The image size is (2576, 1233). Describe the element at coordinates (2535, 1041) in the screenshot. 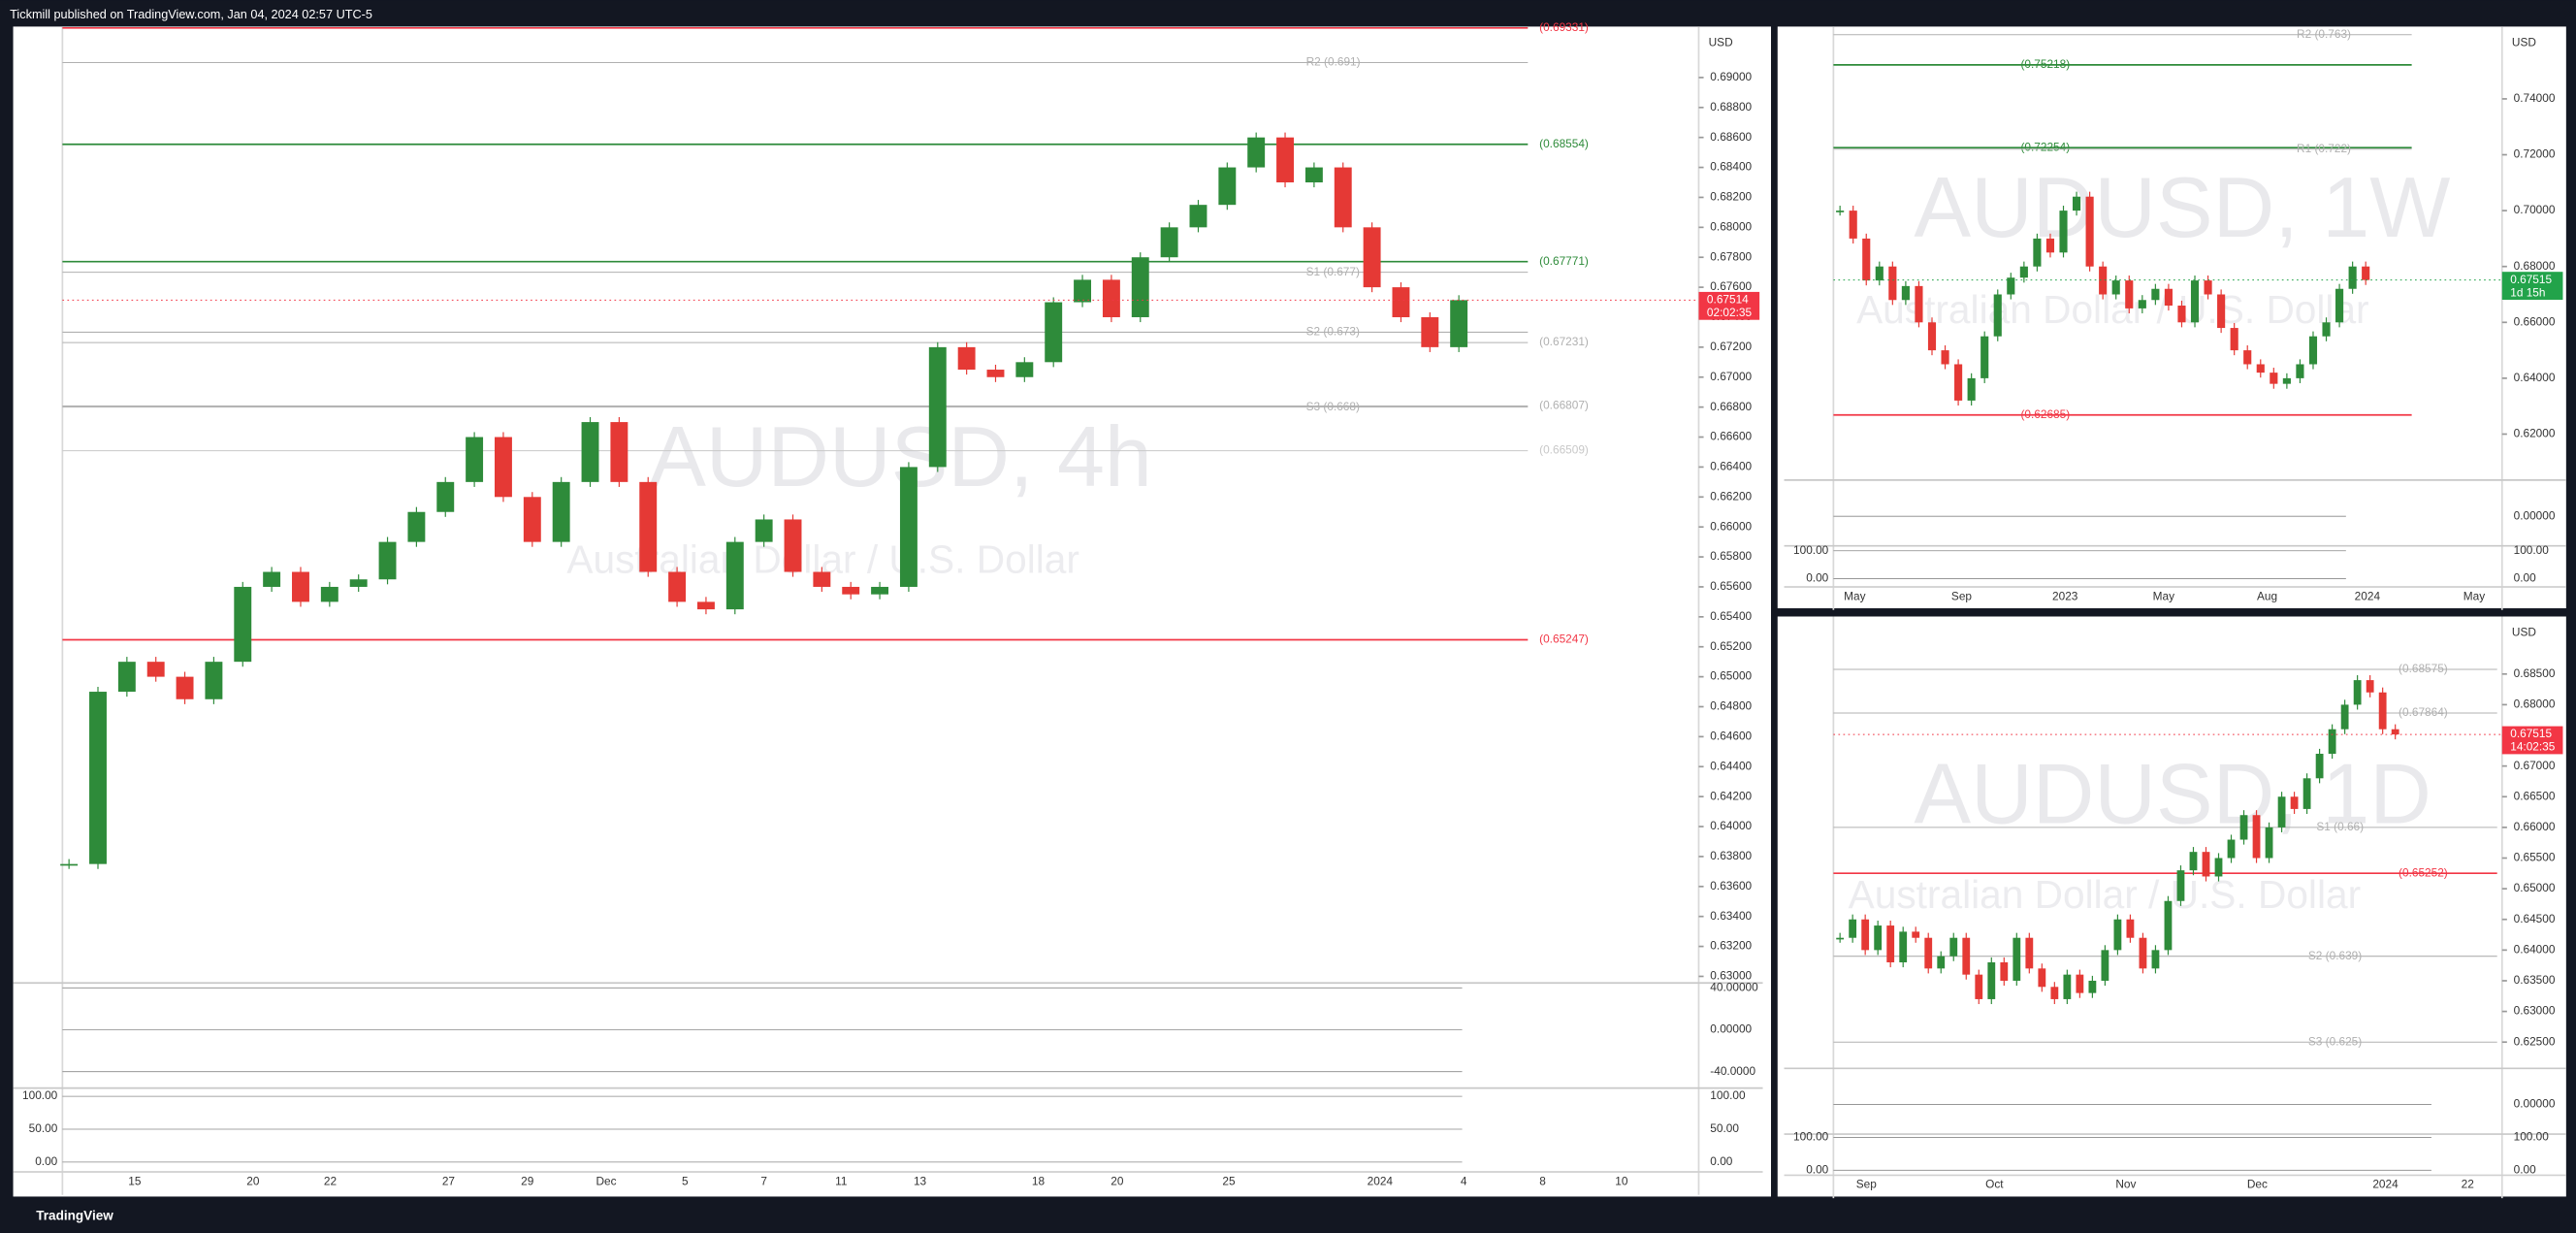

I see `y-tick-label: 0.62500` at that location.